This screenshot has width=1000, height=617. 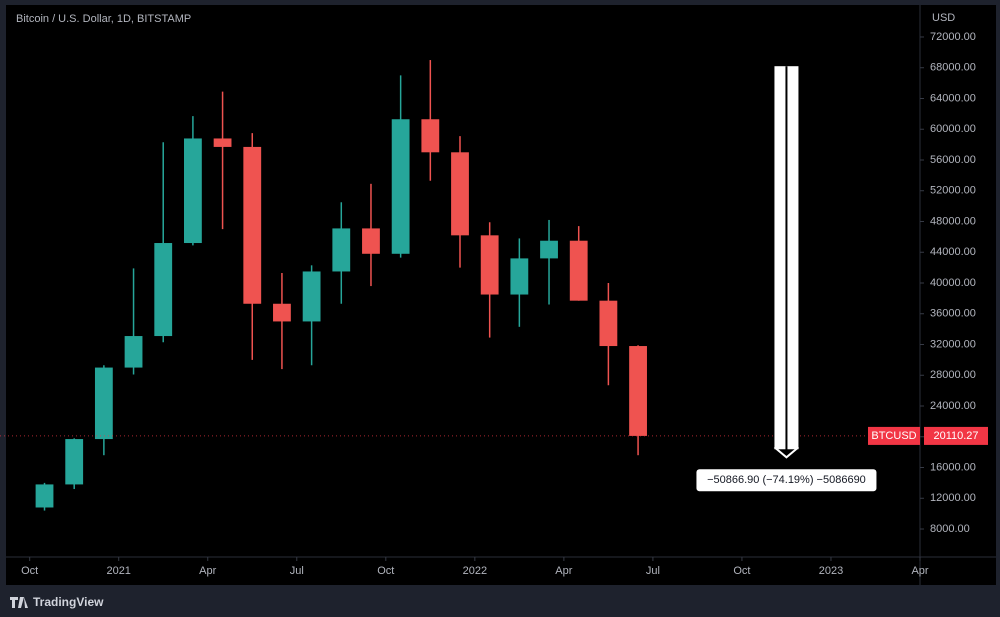 I want to click on y-tick-label: 8000.00, so click(x=950, y=529).